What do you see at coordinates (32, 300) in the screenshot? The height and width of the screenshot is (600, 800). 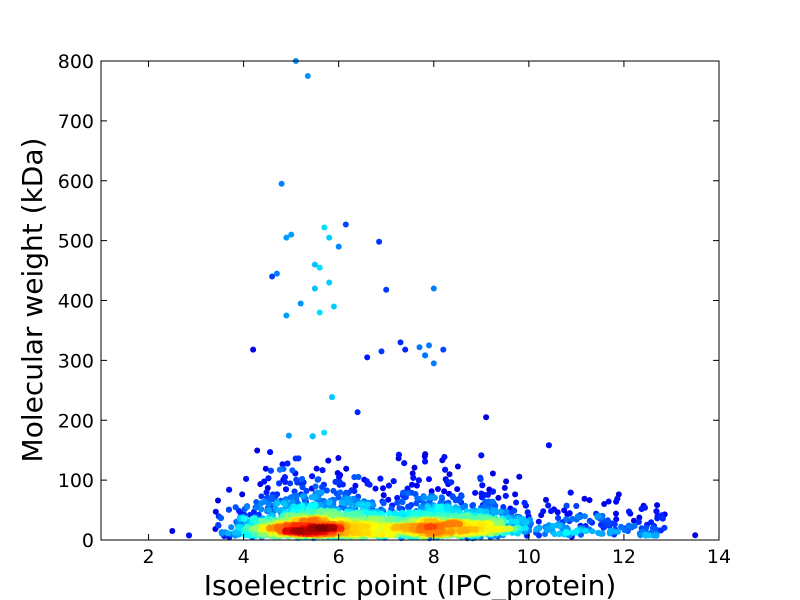 I see `y-axis-label: Molecular weight (kDa)` at bounding box center [32, 300].